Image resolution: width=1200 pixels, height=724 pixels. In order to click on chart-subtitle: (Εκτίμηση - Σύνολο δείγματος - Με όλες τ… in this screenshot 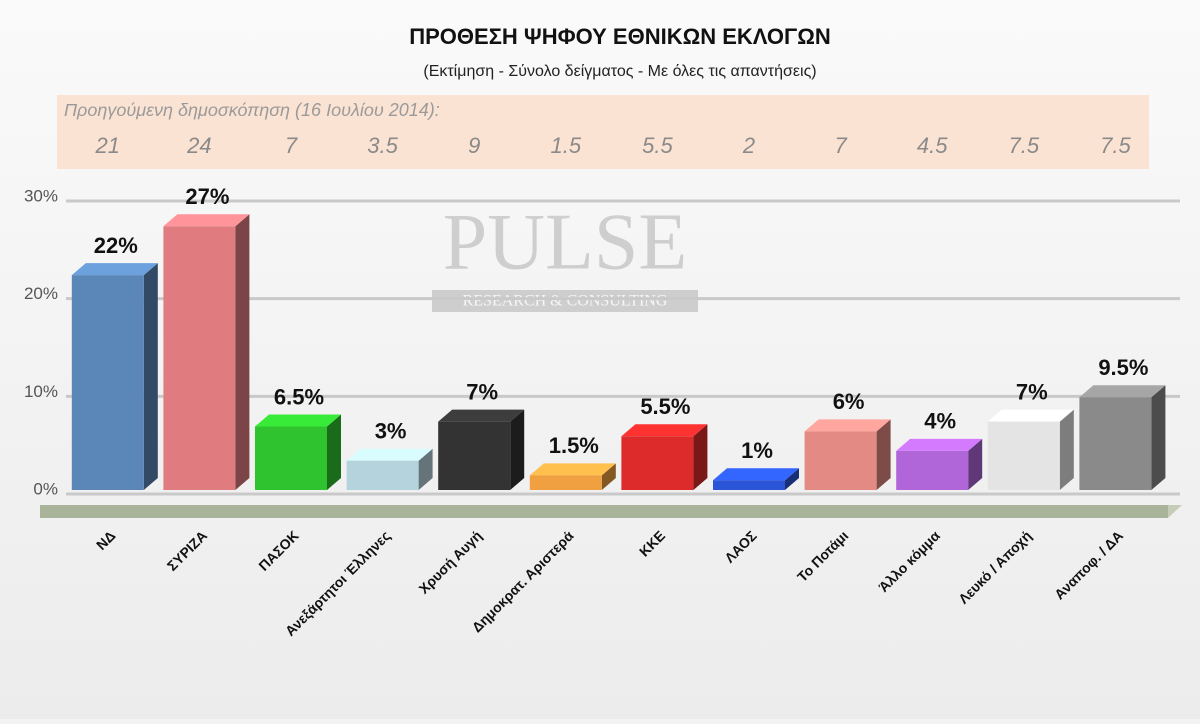, I will do `click(619, 71)`.